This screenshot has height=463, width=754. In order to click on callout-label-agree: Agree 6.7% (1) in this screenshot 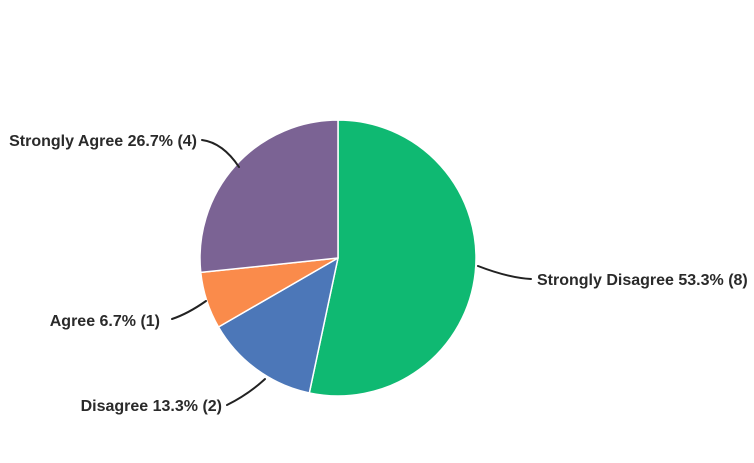, I will do `click(104, 321)`.